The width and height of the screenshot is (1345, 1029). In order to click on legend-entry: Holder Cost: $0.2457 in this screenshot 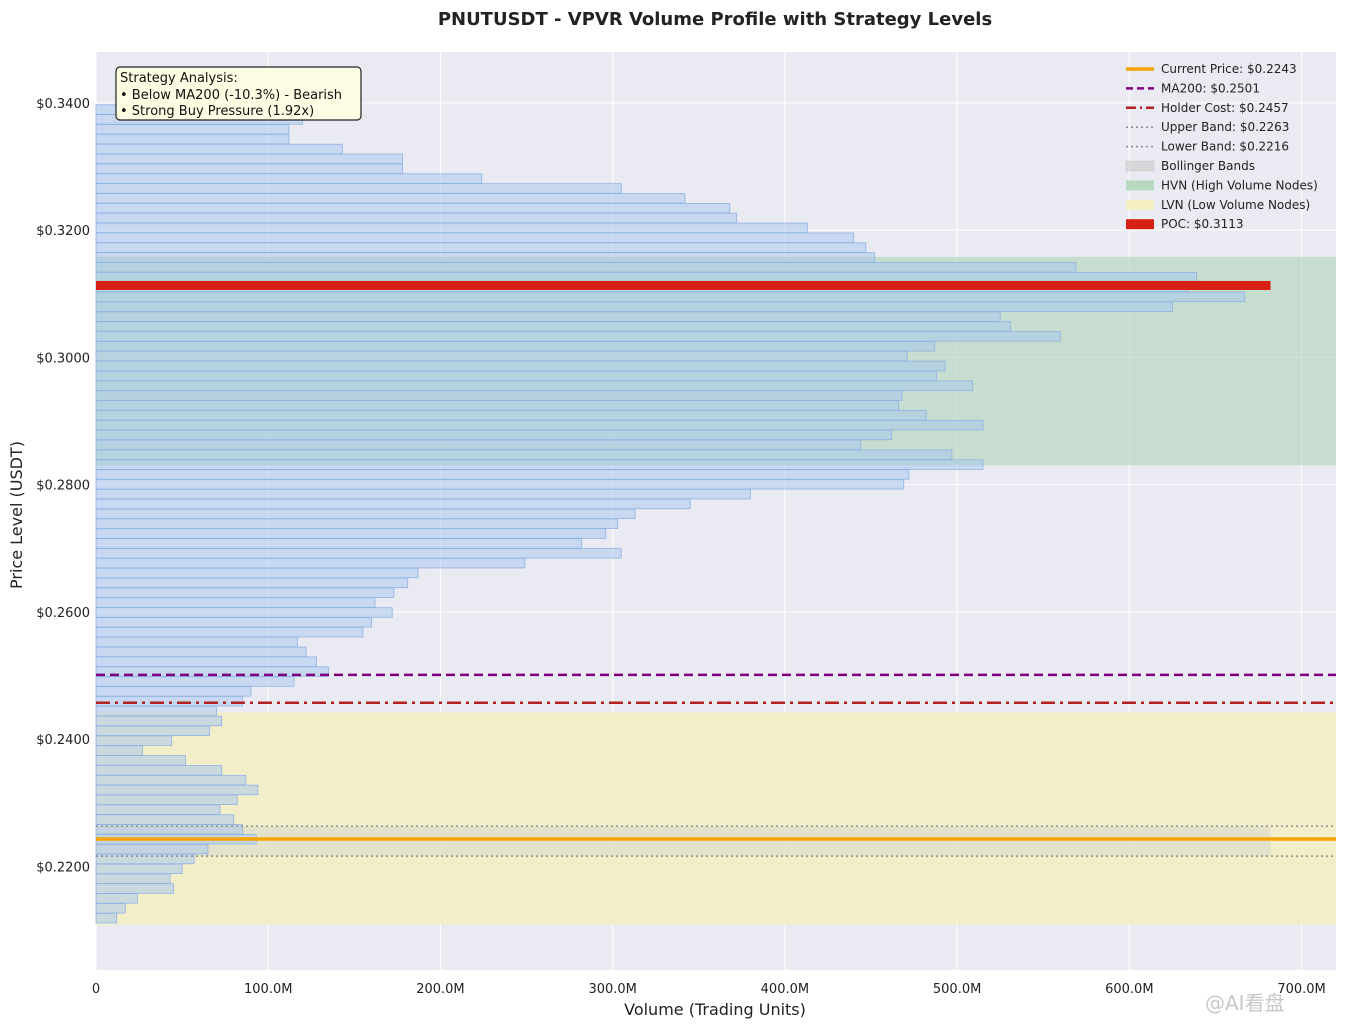, I will do `click(1207, 108)`.